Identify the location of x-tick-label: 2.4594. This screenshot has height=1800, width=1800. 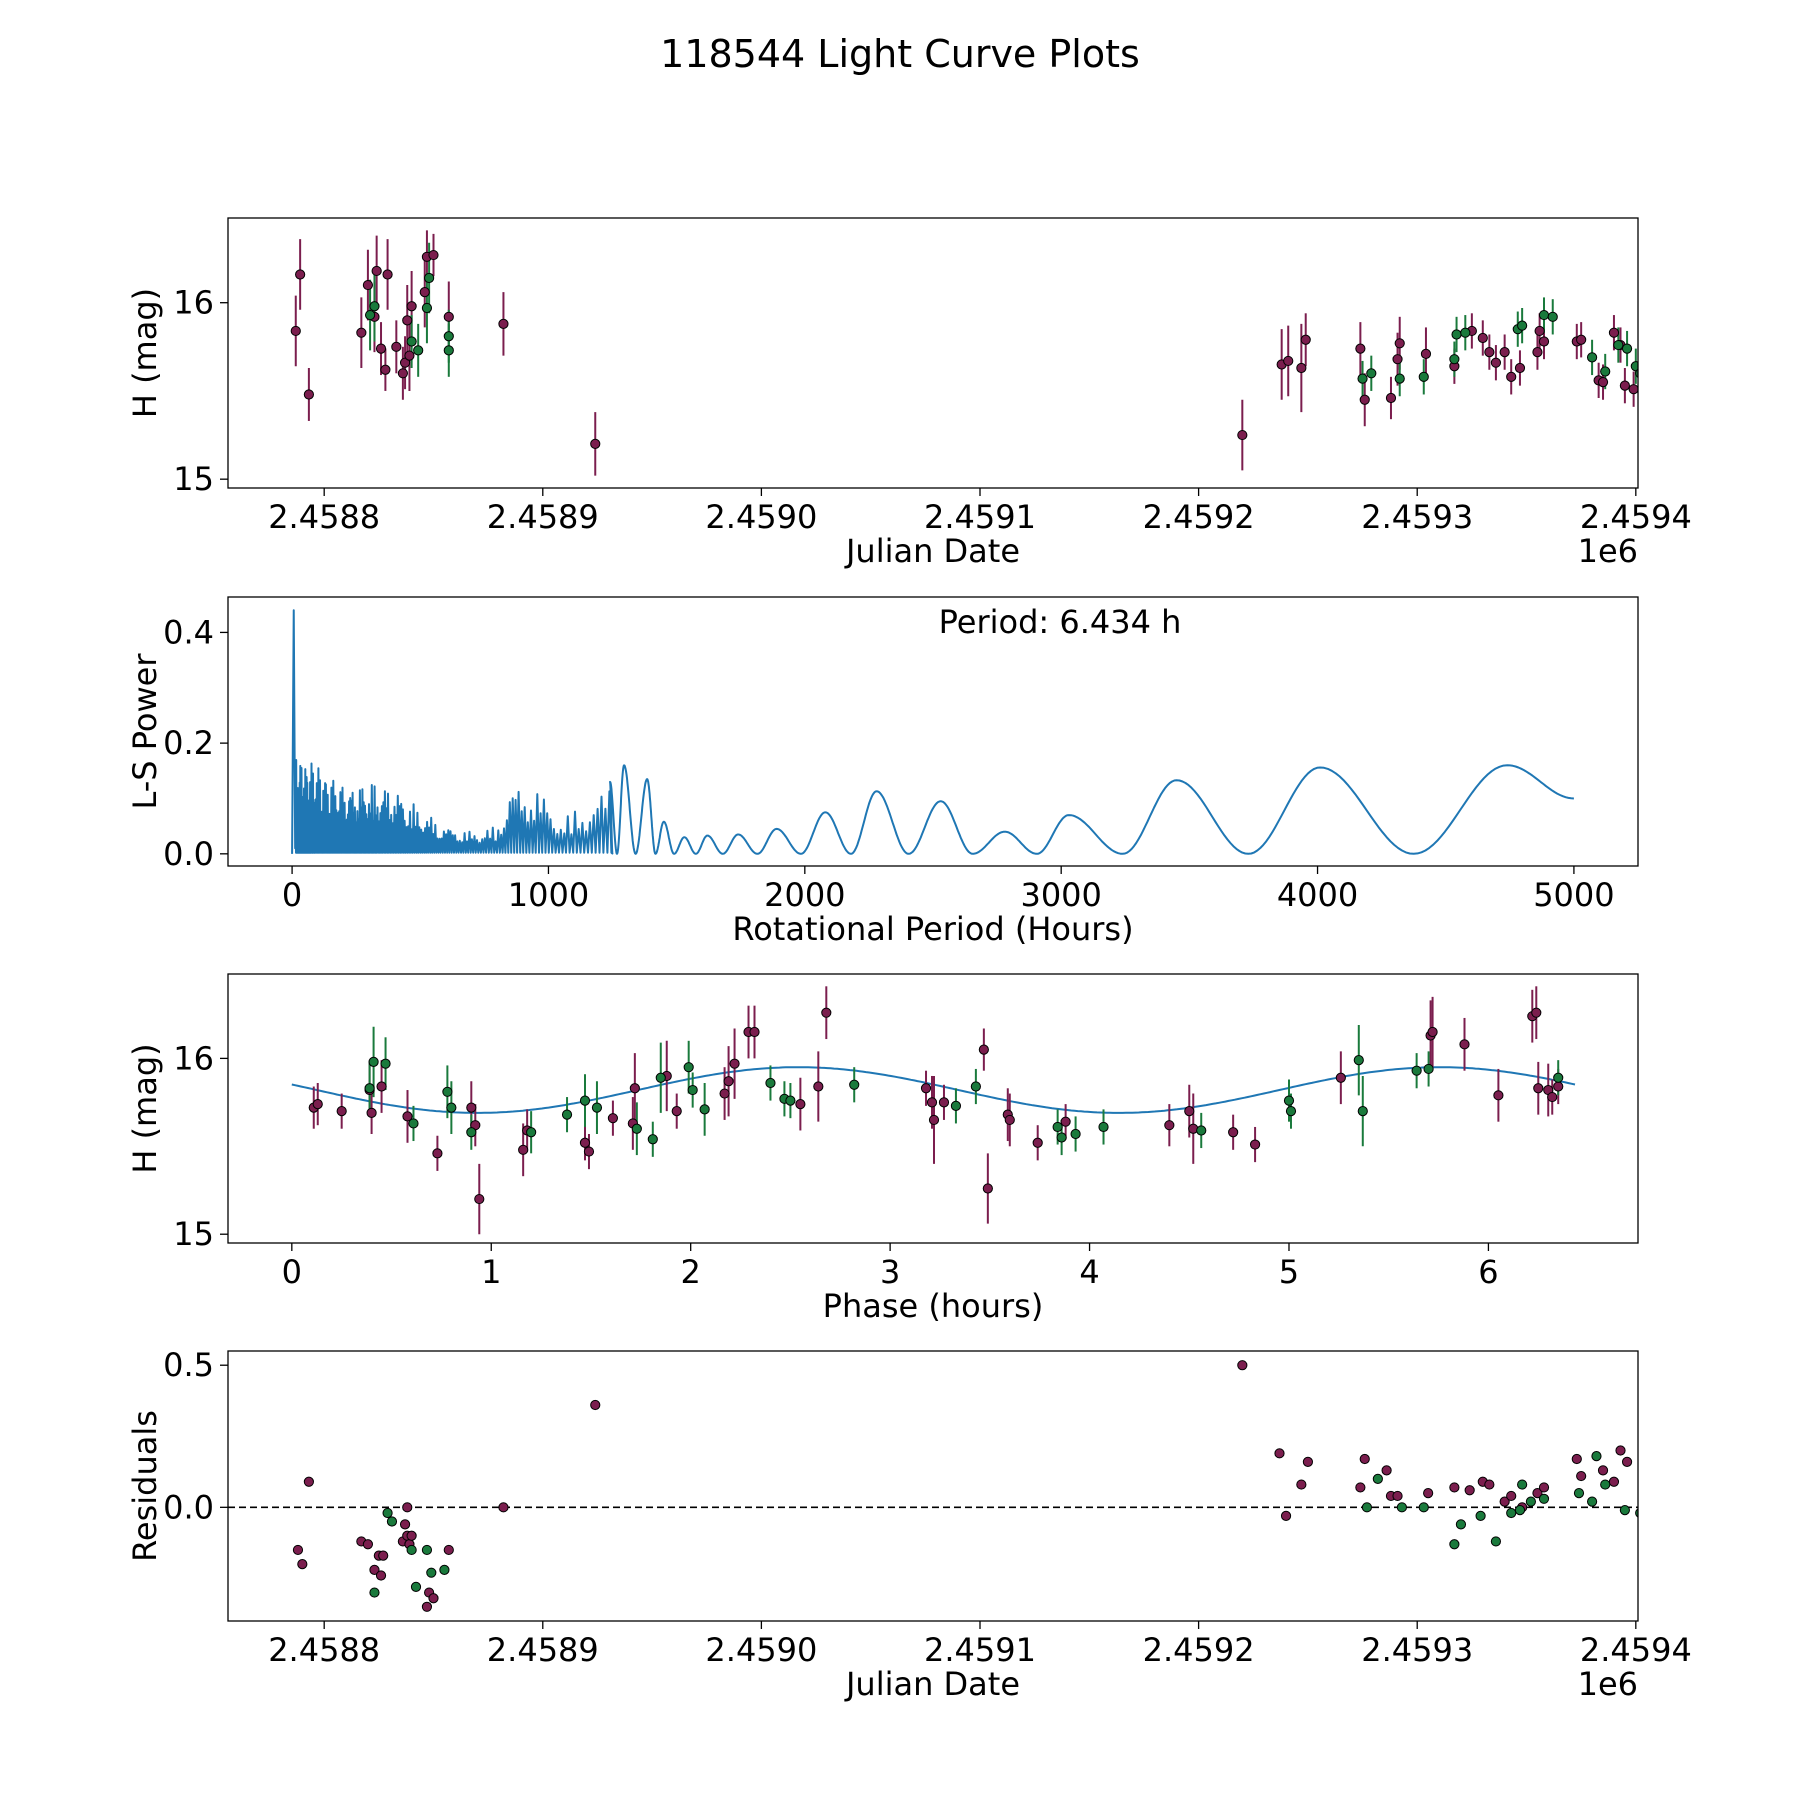
(1636, 517).